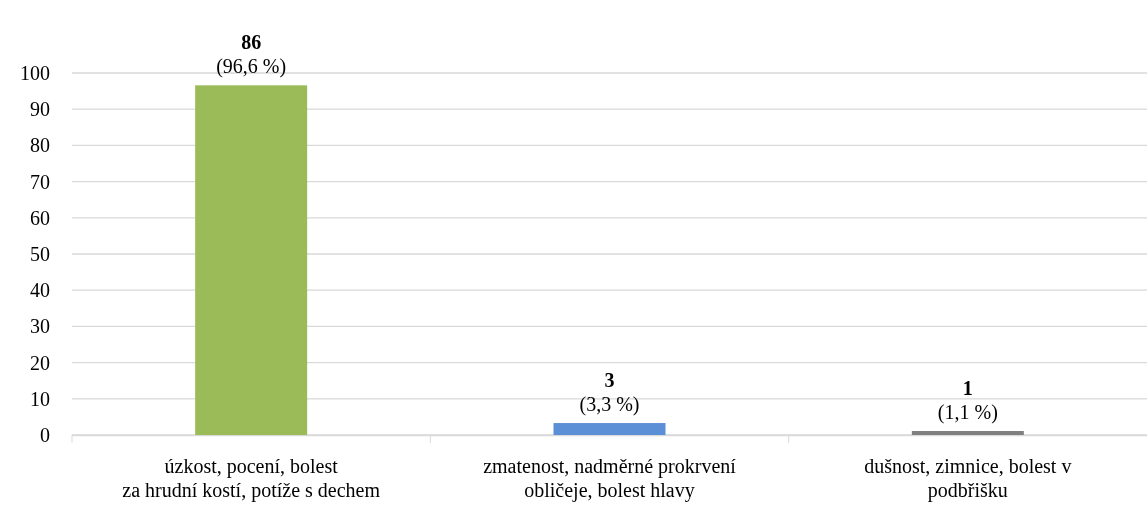 The width and height of the screenshot is (1147, 509). Describe the element at coordinates (40, 181) in the screenshot. I see `y-tick-label: 70` at that location.